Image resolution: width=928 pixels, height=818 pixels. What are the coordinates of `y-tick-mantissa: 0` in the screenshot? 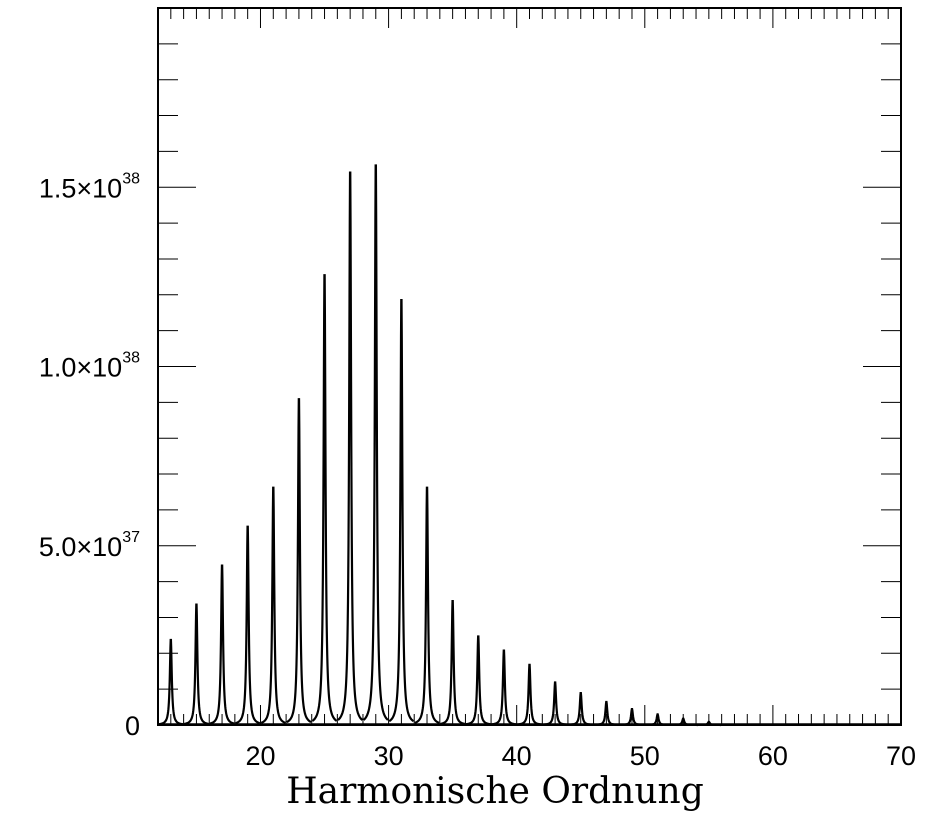 It's located at (132, 726).